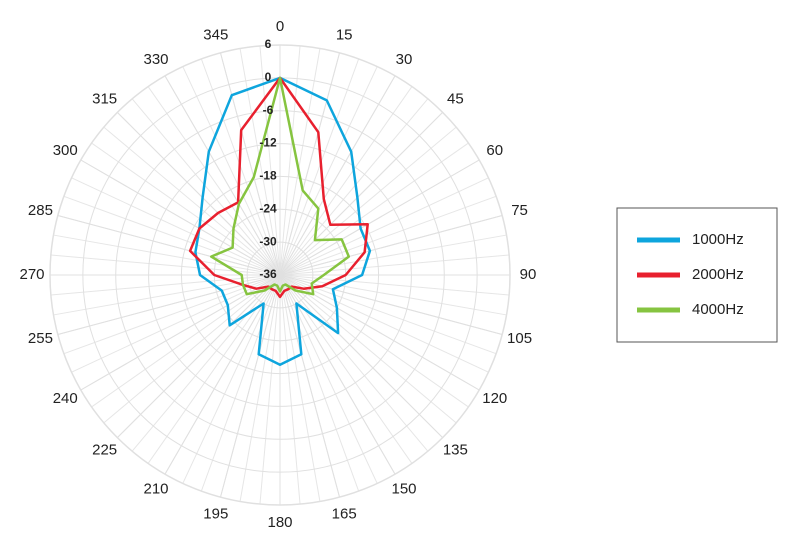 Image resolution: width=800 pixels, height=550 pixels. What do you see at coordinates (40, 210) in the screenshot?
I see `angular-tick-label: 285` at bounding box center [40, 210].